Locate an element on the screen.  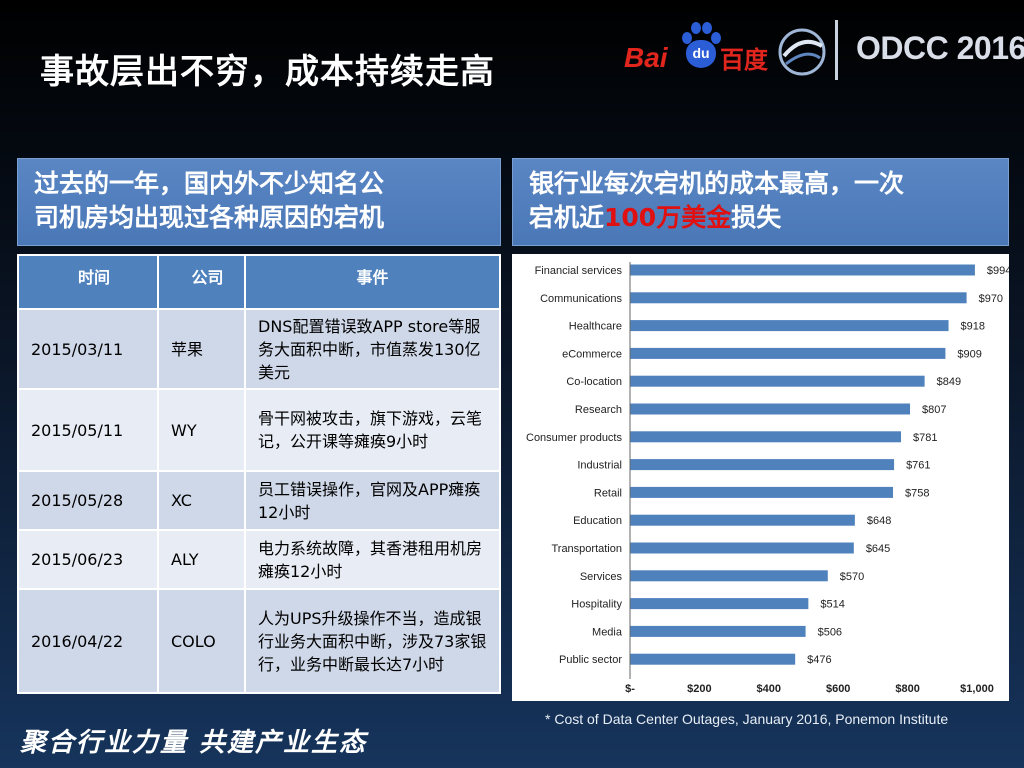
left-panel-heading: 过去的一年，国内外不少知名公 司机房均出现过各种原因的宕机 is located at coordinates (259, 202).